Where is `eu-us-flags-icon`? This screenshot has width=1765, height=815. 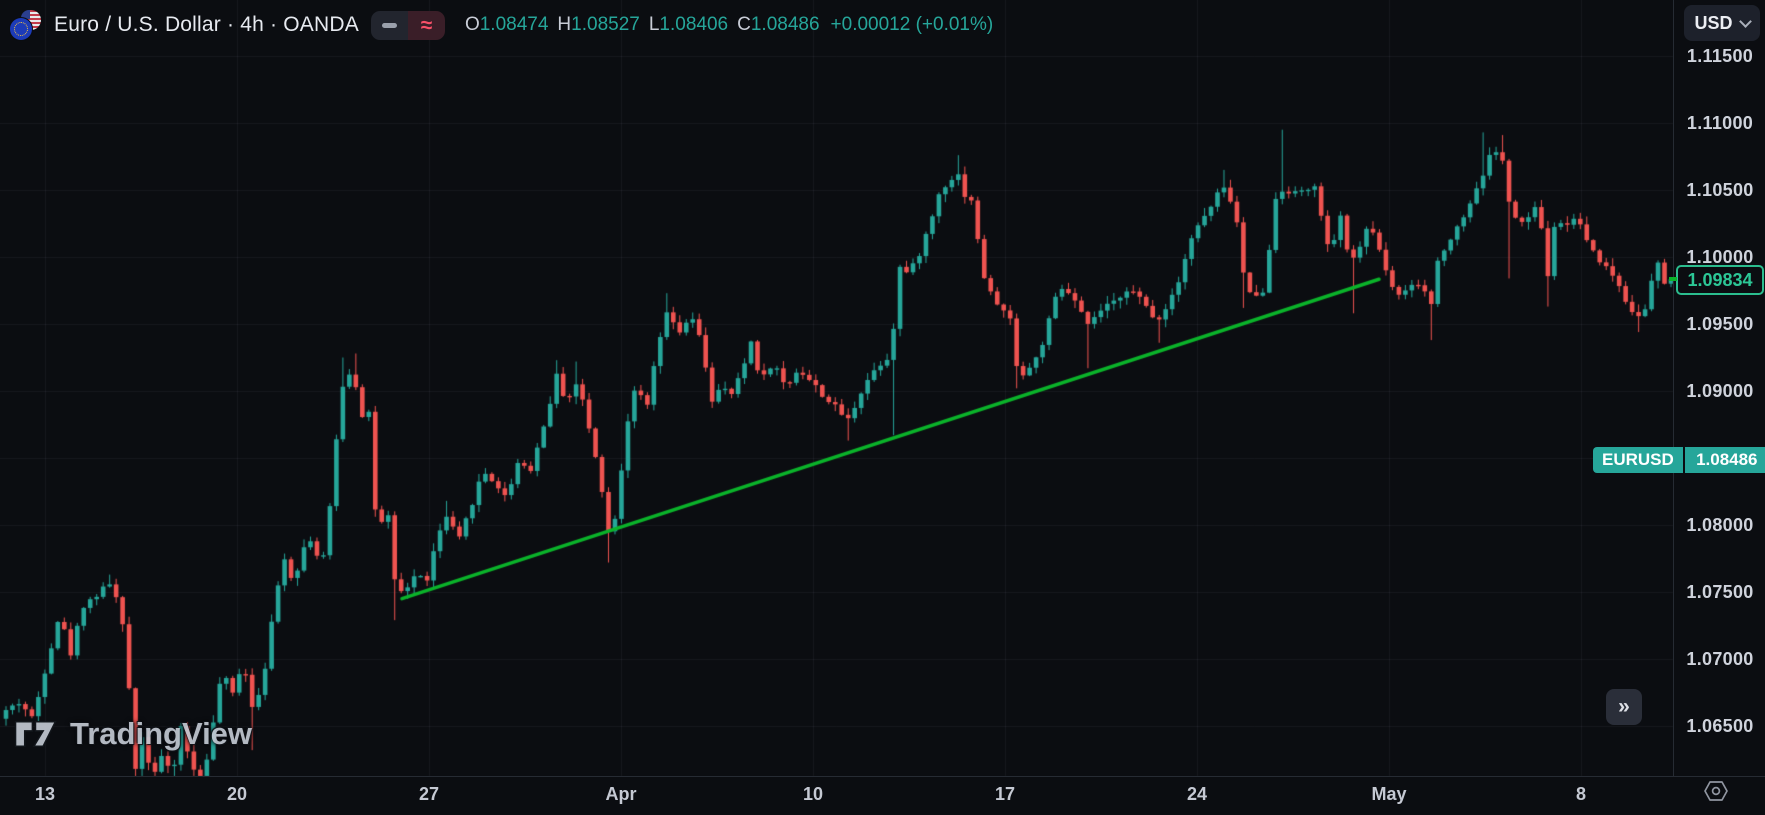
eu-us-flags-icon is located at coordinates (26, 25).